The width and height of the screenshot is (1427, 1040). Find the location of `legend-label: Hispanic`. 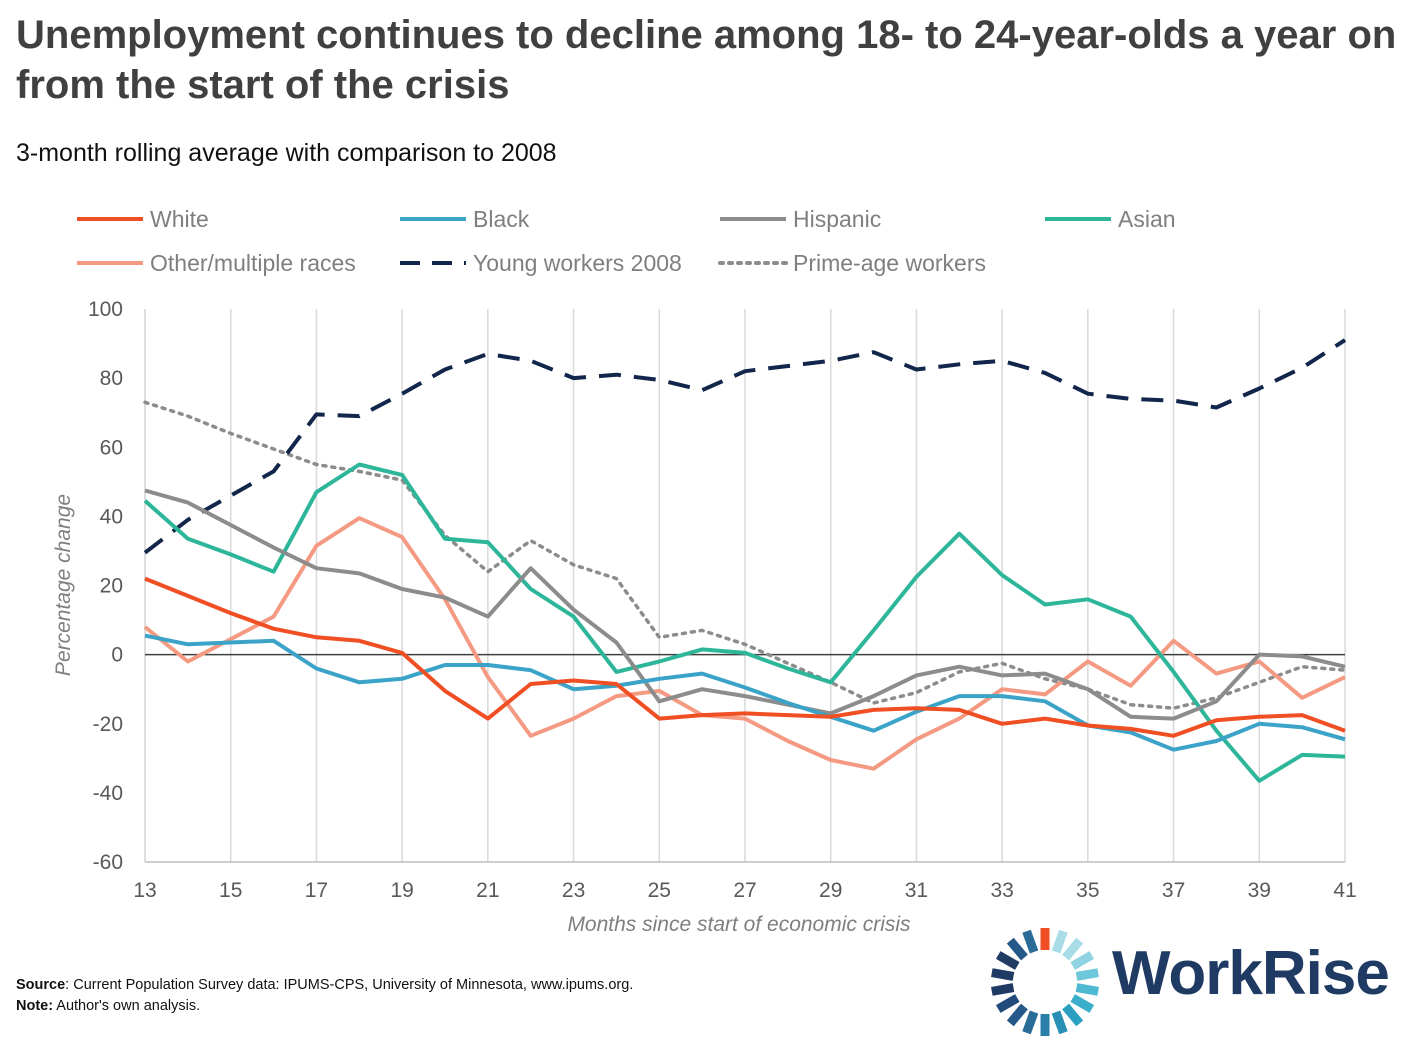

legend-label: Hispanic is located at coordinates (837, 219).